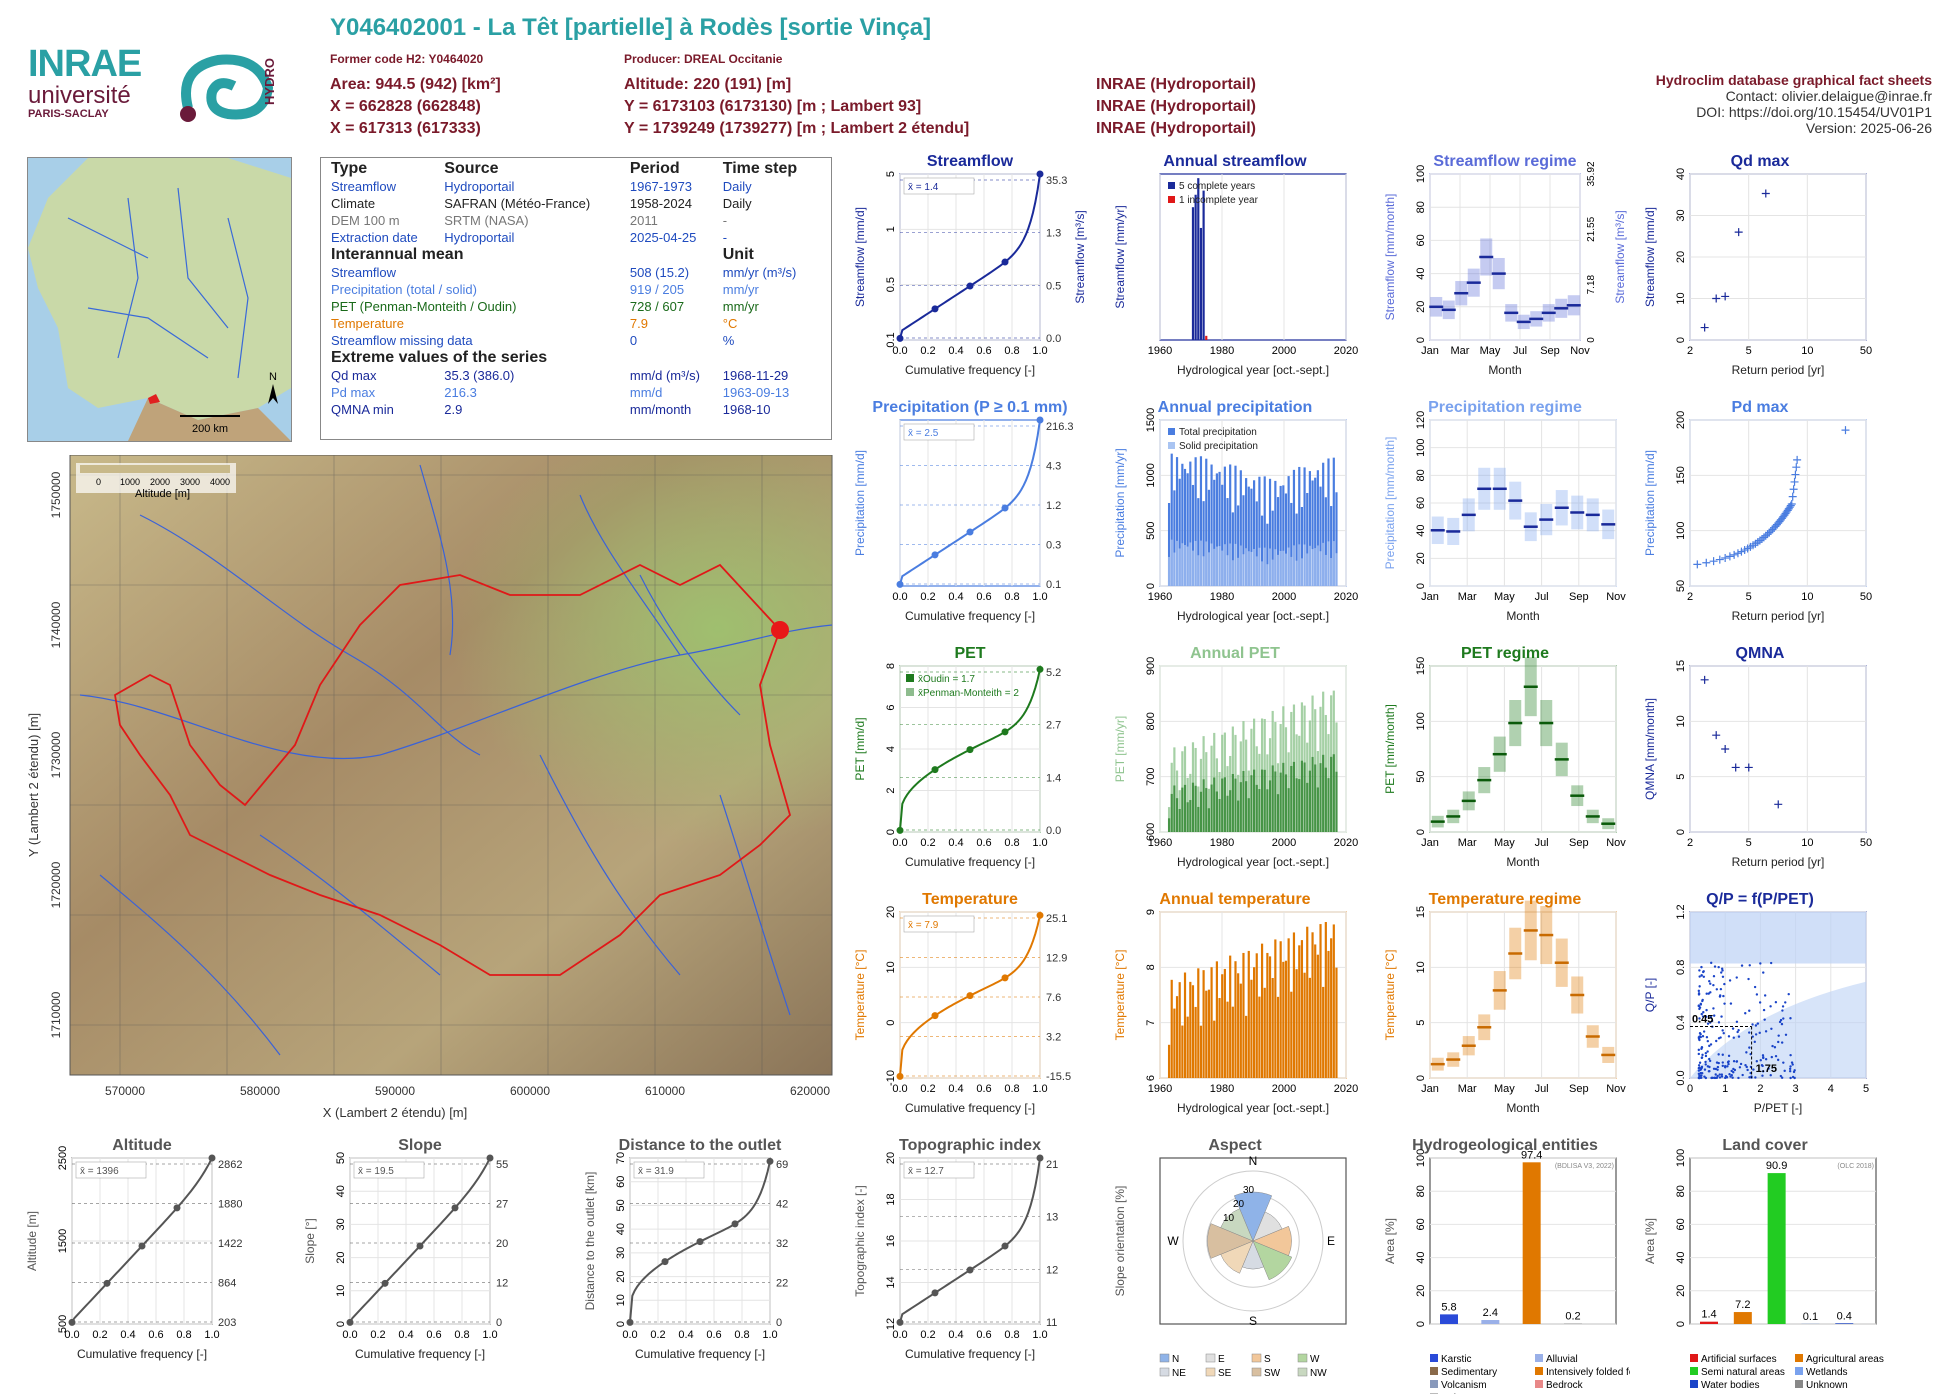 Image resolution: width=1960 pixels, height=1394 pixels. Describe the element at coordinates (1053, 831) in the screenshot. I see `quantile-label: 0.0` at that location.